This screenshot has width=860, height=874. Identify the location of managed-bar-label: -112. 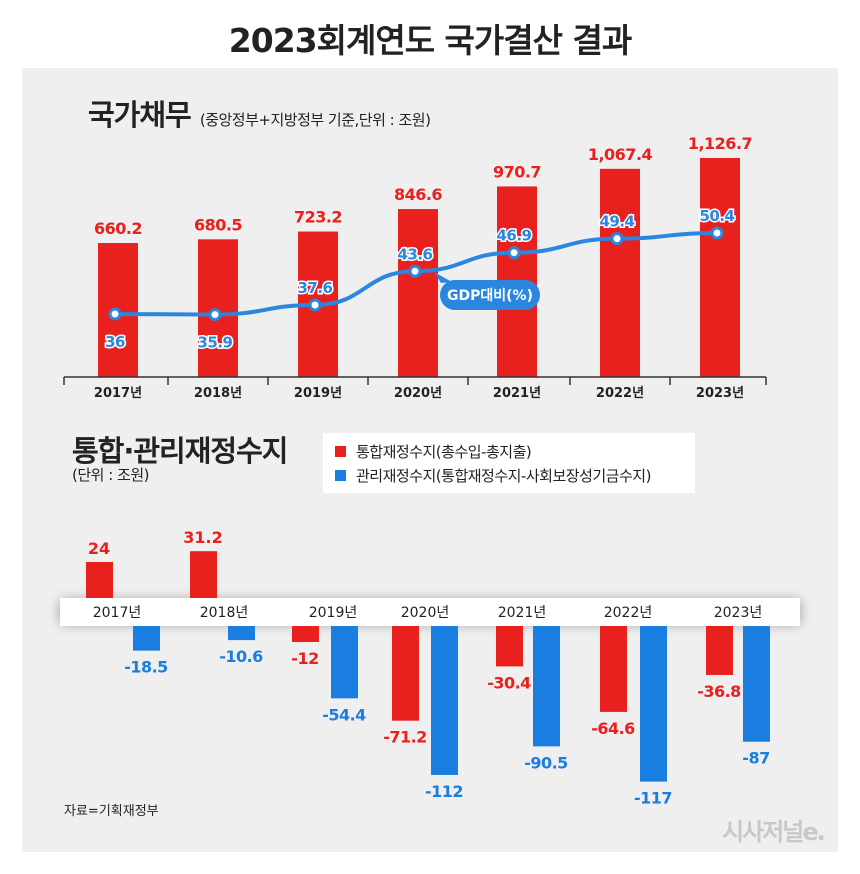
(444, 791).